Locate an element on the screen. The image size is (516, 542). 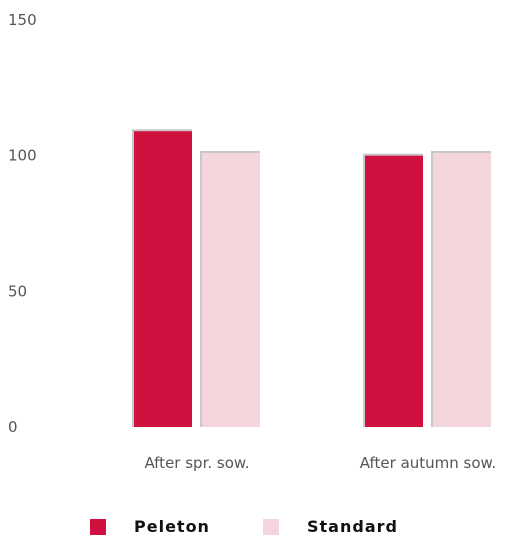
legend-item-standard: Standard is located at coordinates (330, 526).